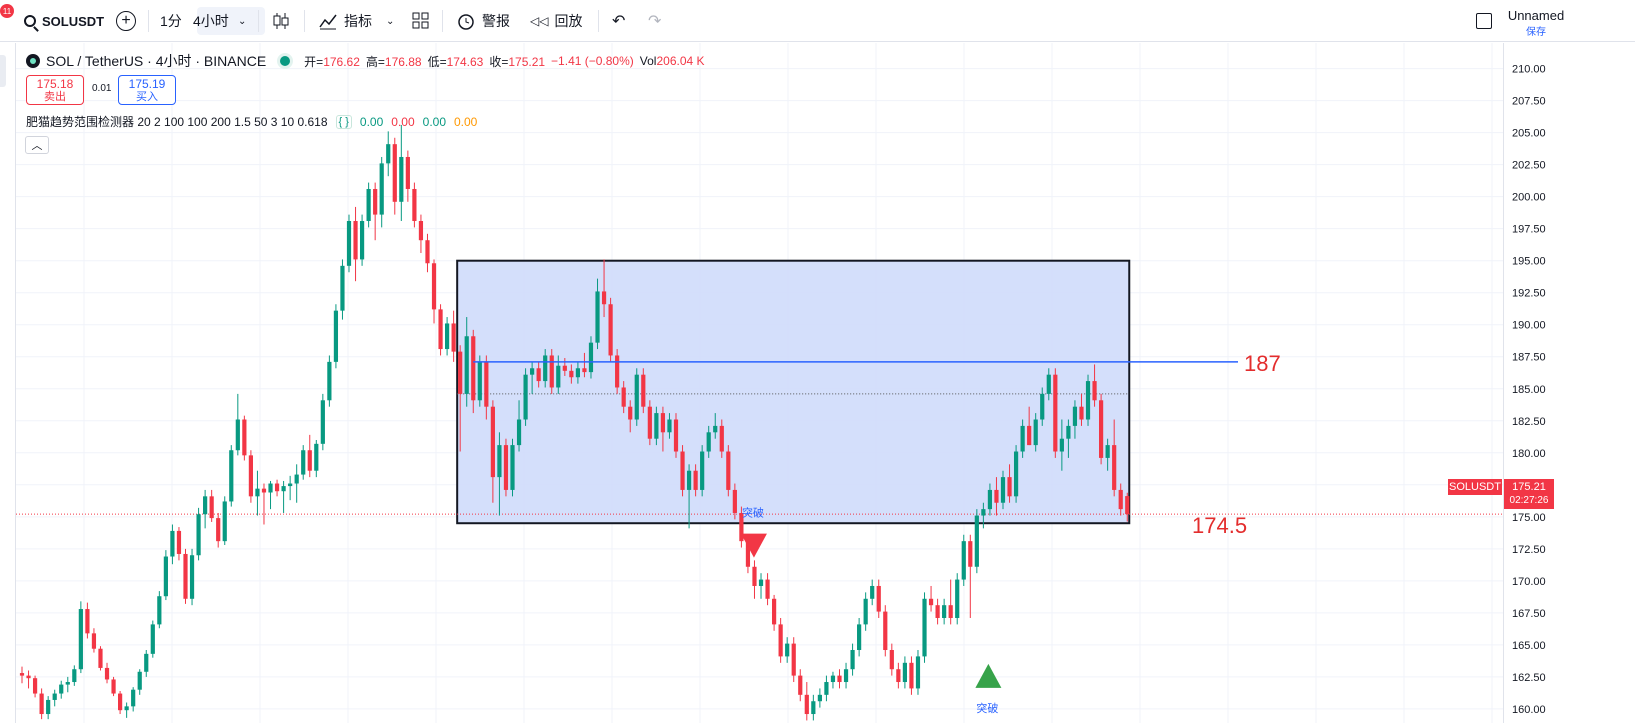 The width and height of the screenshot is (1635, 723). What do you see at coordinates (499, 61) in the screenshot?
I see `close-label: 收=` at bounding box center [499, 61].